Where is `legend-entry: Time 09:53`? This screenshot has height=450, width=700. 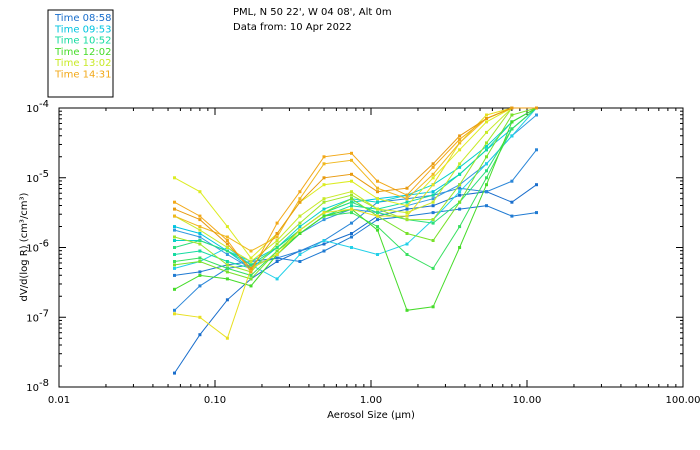
legend-entry: Time 09:53 is located at coordinates (82, 29).